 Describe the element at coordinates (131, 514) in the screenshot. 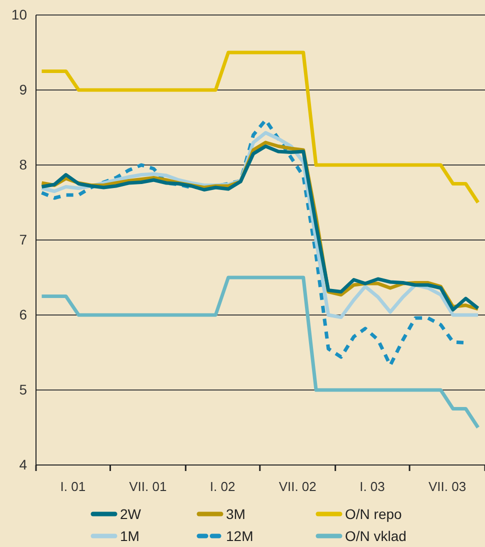

I see `legend-label: 2W` at that location.